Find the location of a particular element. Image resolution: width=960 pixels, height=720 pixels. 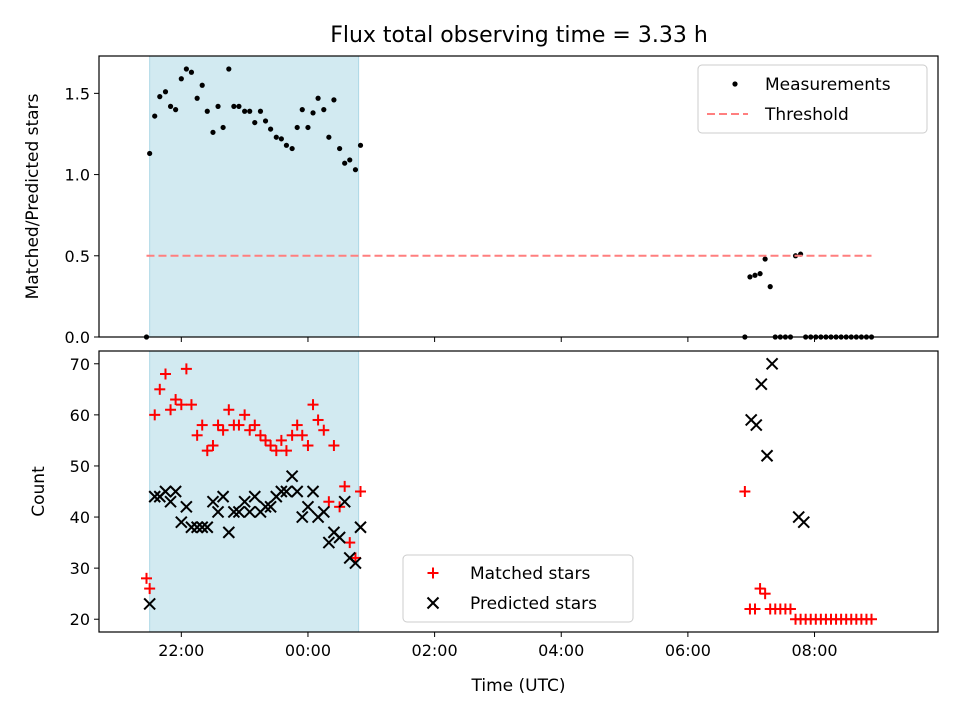

ytick-label: 0.0 is located at coordinates (77, 337).